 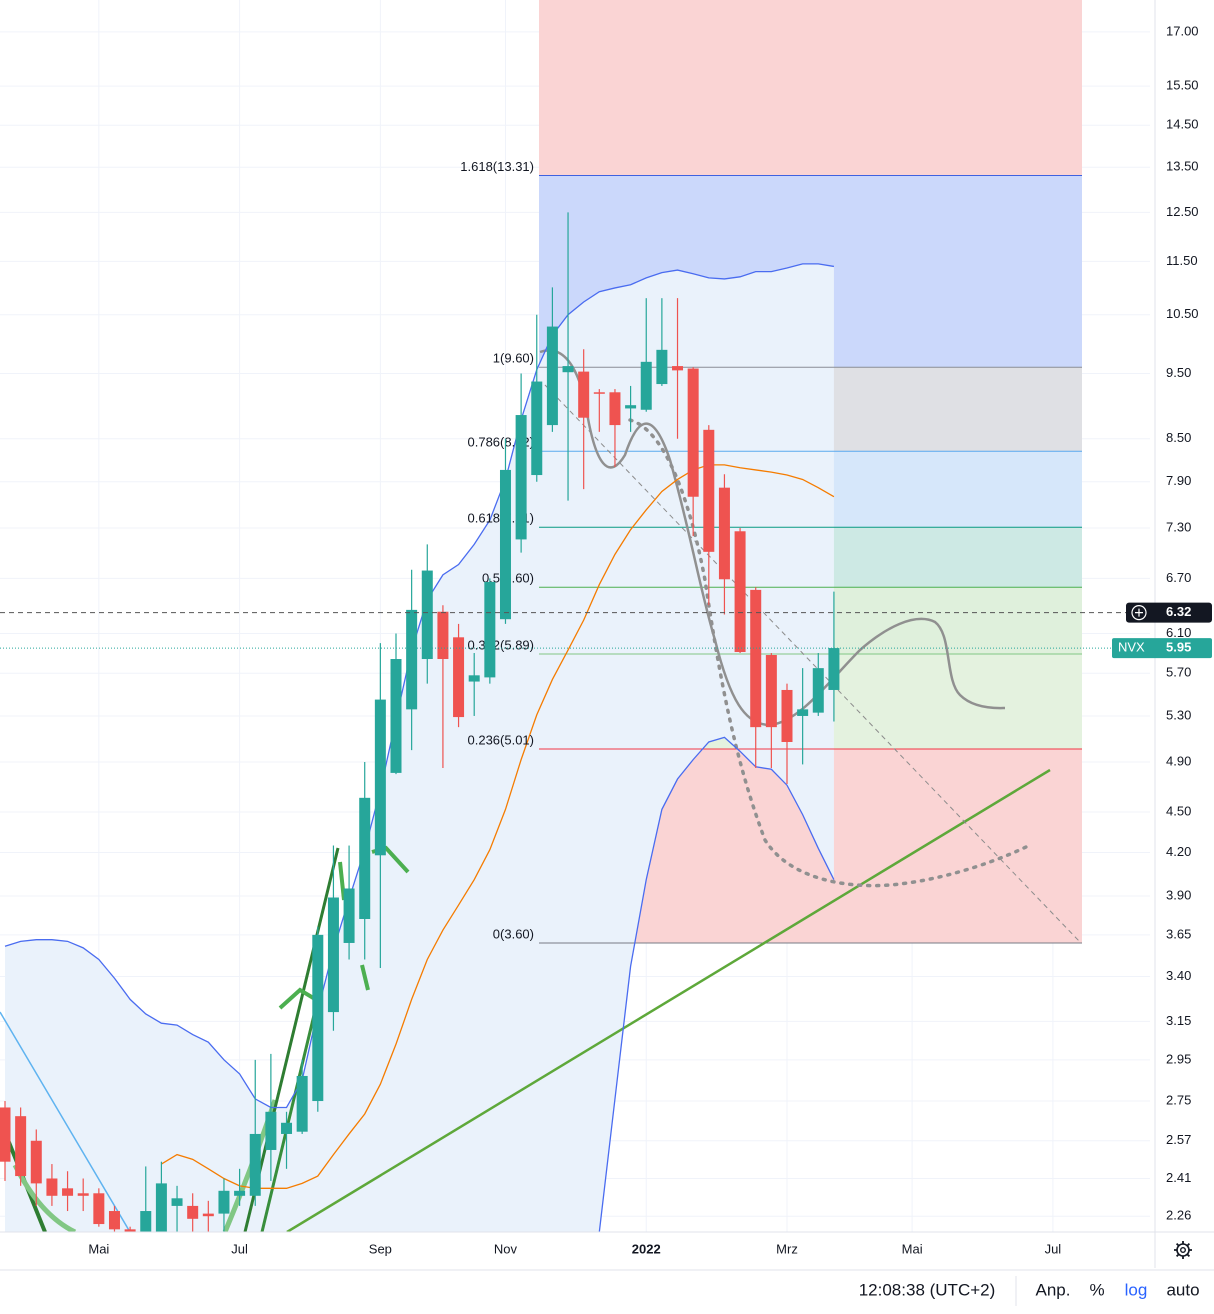 I want to click on y-tick-label: 3.90, so click(x=1178, y=894).